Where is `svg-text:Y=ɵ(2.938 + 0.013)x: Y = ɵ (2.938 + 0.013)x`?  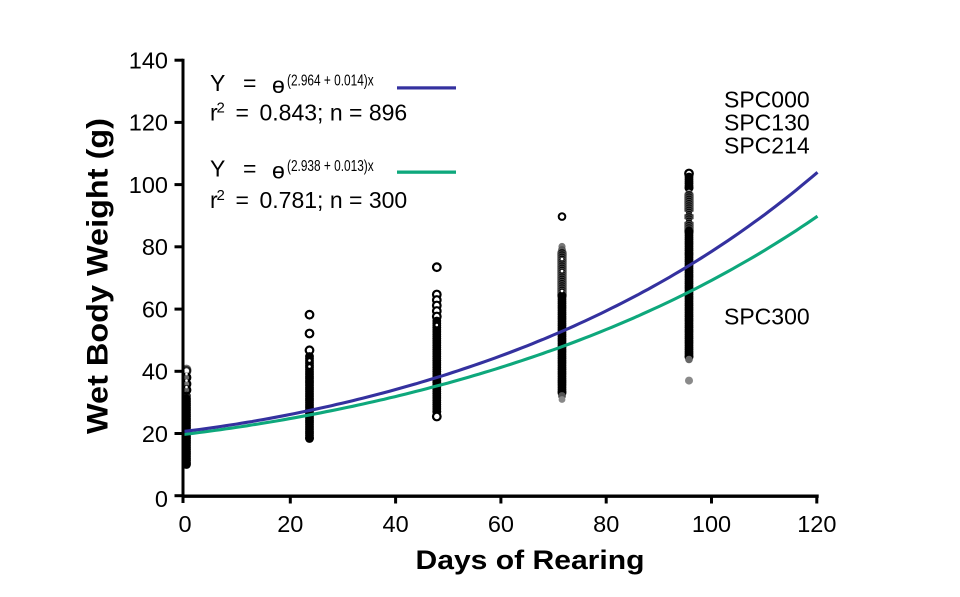 svg-text:Y=ɵ(2.938 + 0.013)x: Y = ɵ (2.938 + 0.013)x is located at coordinates (292, 170).